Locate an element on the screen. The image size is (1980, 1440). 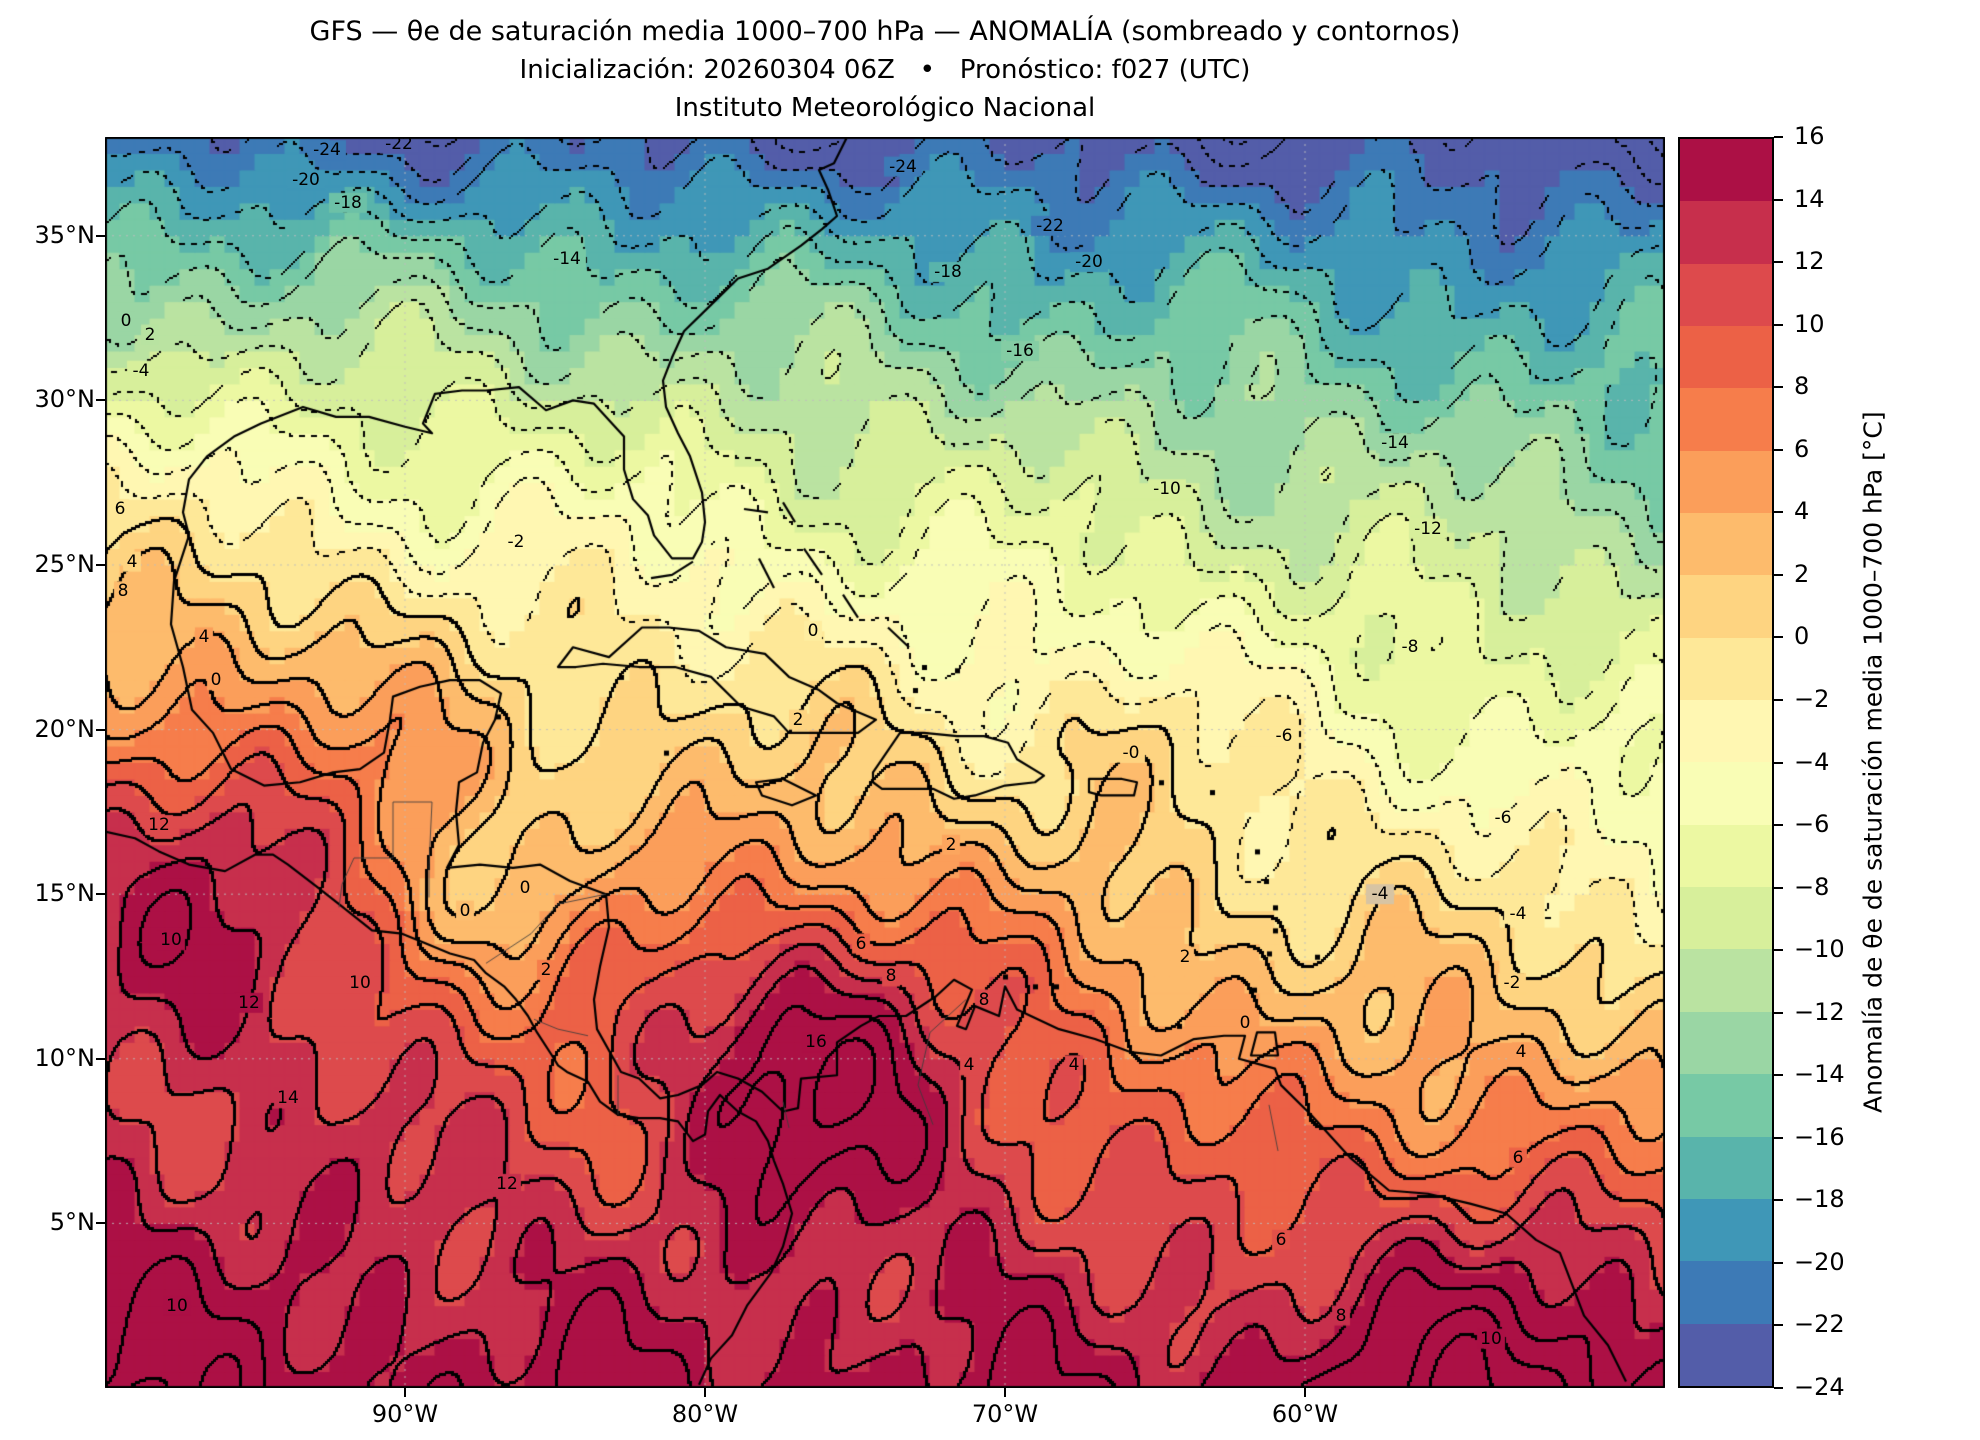
y-tick-label: 15°N is located at coordinates (65, 893).